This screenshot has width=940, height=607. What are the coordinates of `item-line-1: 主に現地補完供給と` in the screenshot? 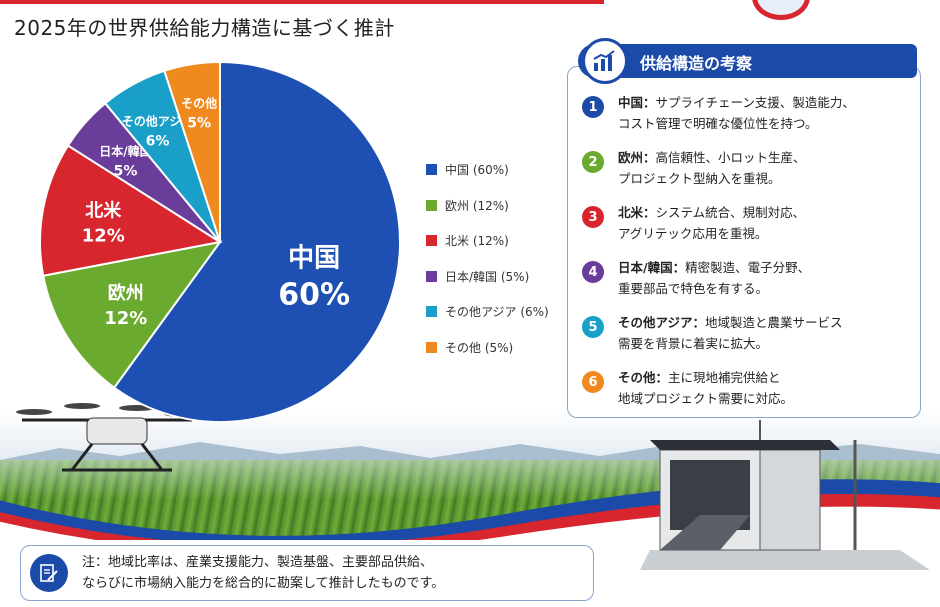 It's located at (724, 377).